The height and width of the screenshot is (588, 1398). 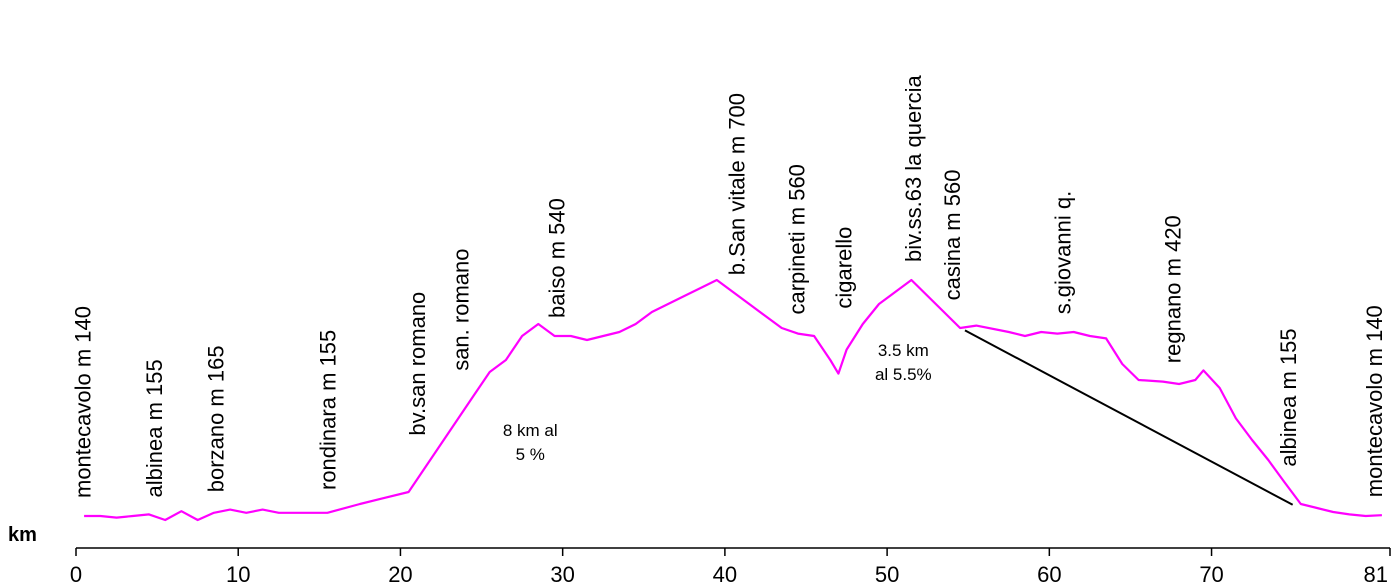 I want to click on x-tick-label: 70, so click(x=1211, y=574).